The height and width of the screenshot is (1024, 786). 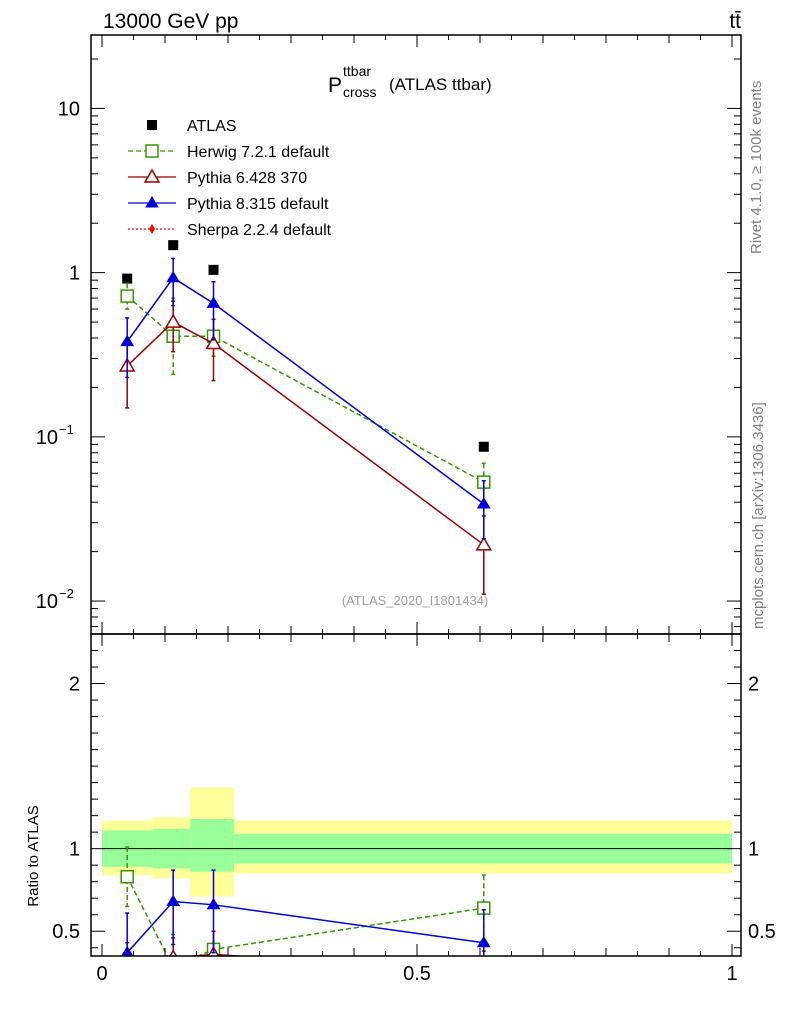 I want to click on main-series-2-line, so click(x=305, y=390).